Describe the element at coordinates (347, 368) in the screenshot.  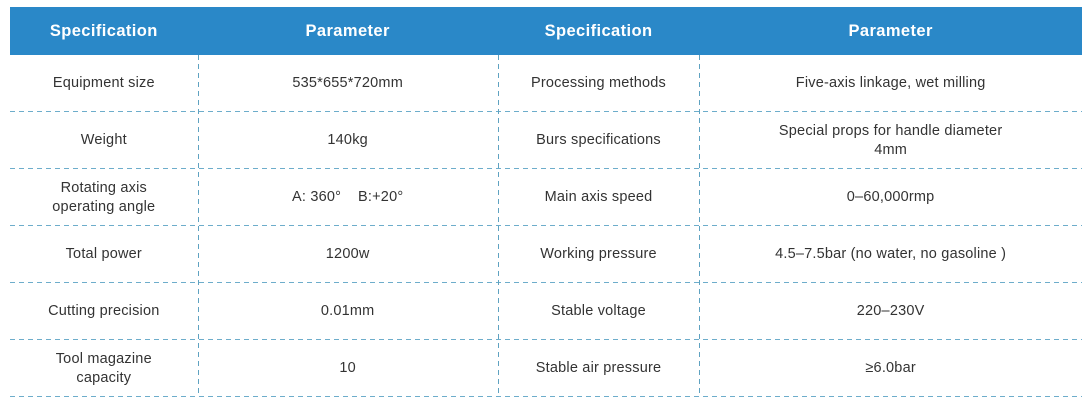
I see `param-cell: 10` at that location.